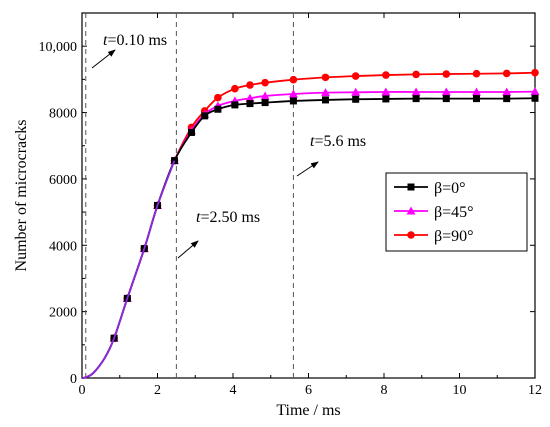 This screenshot has height=427, width=550. Describe the element at coordinates (63, 246) in the screenshot. I see `y-tick-label: 4000` at that location.